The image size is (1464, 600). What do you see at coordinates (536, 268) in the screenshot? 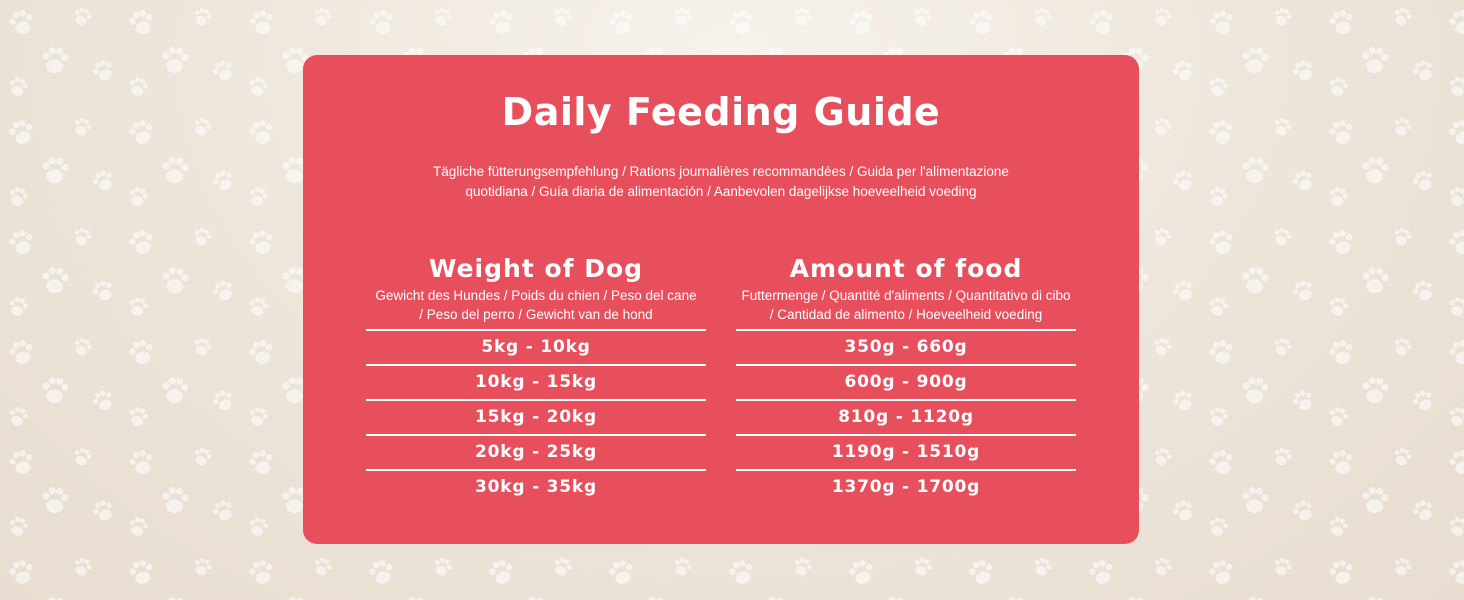
I see `weight-column-heading: Weight of Dog` at bounding box center [536, 268].